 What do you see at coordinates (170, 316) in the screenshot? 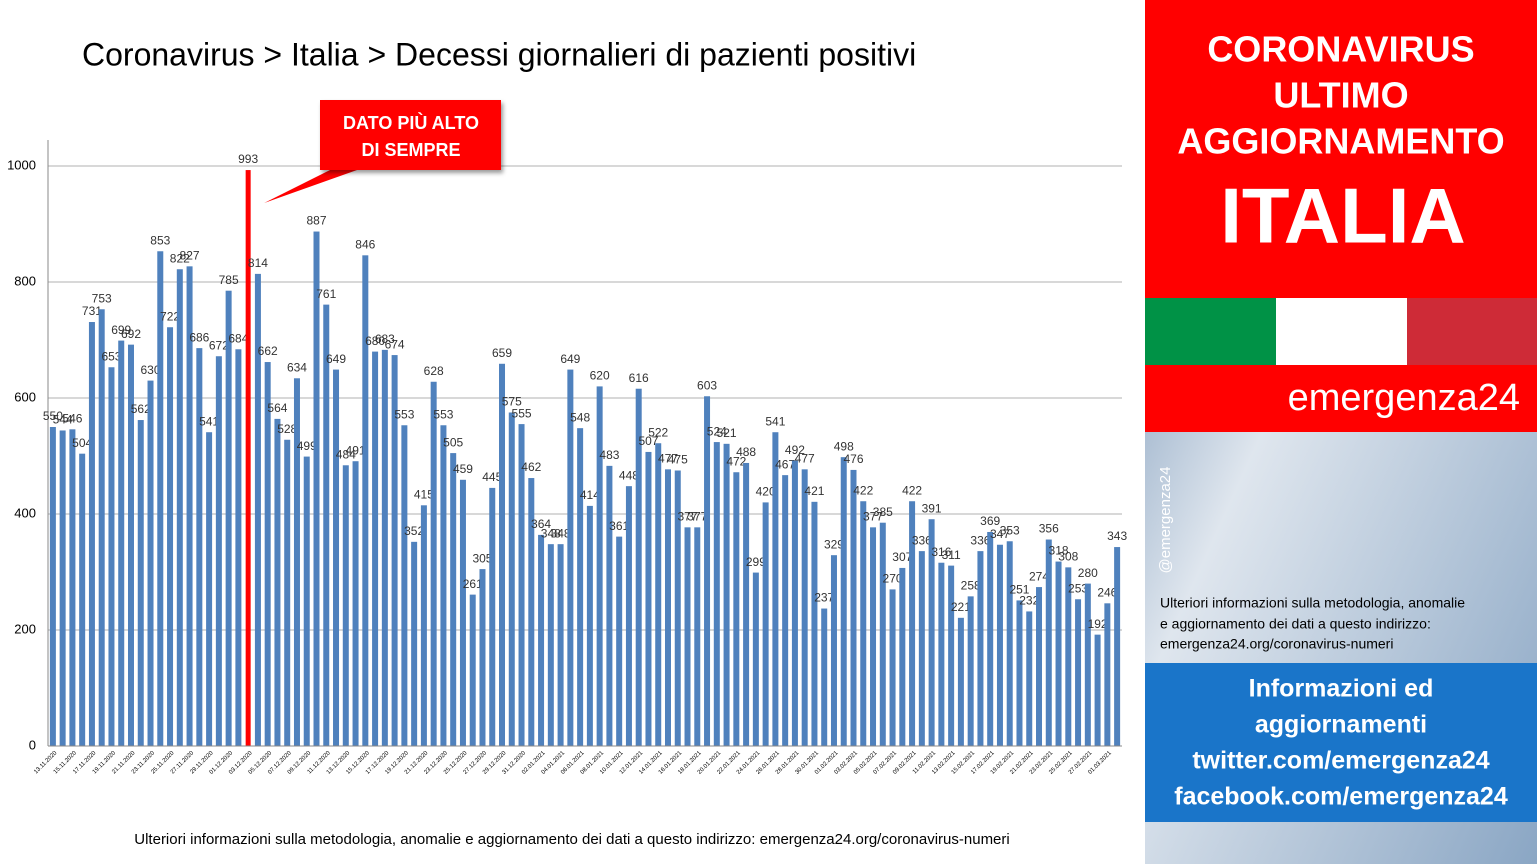
I see `value-label: 722` at bounding box center [170, 316].